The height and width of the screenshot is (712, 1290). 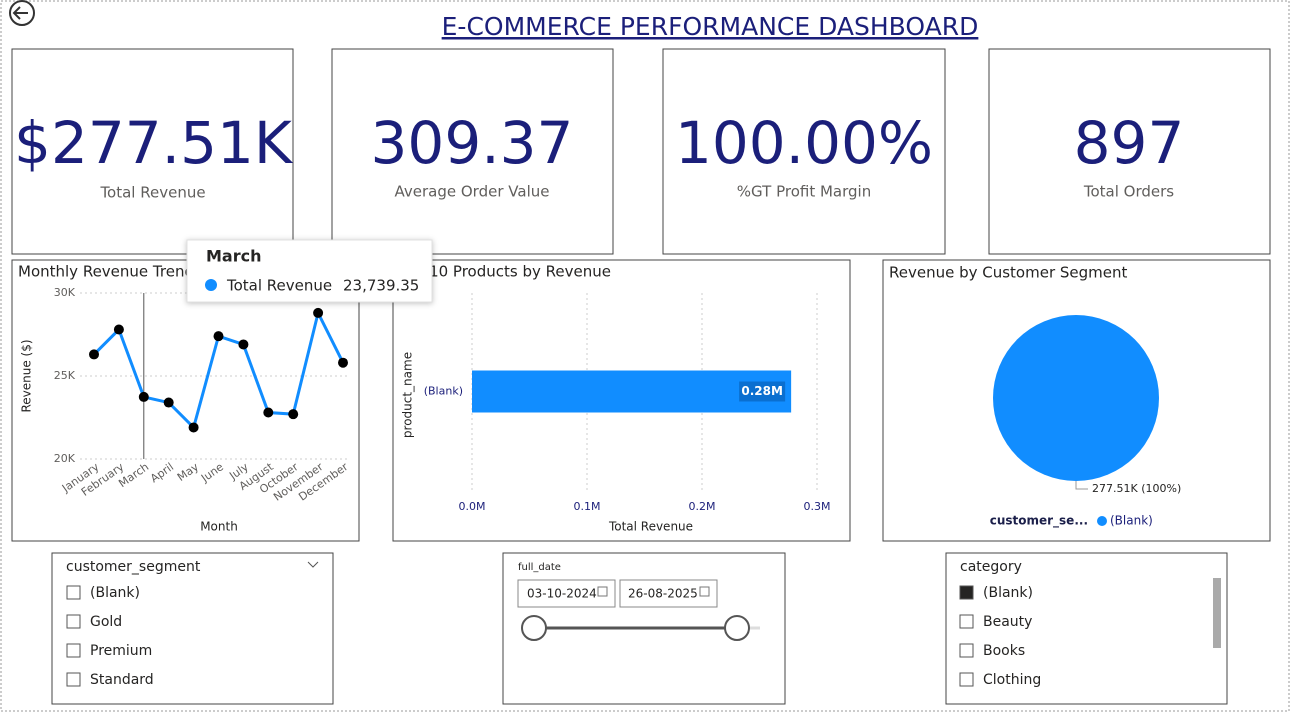 I want to click on card-label: %GT Profit Margin, so click(x=804, y=192).